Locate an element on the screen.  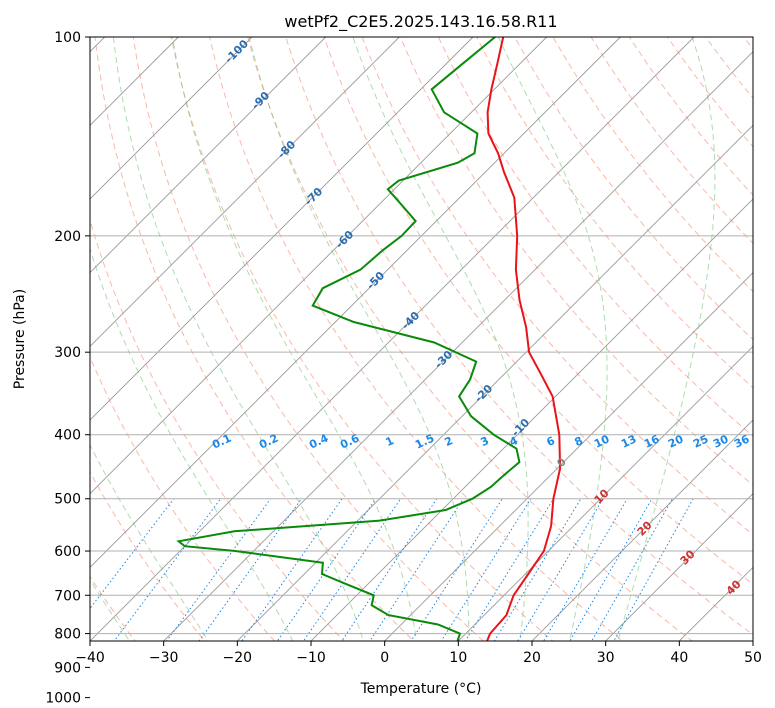
x-tick-label: −10 is located at coordinates (311, 658).